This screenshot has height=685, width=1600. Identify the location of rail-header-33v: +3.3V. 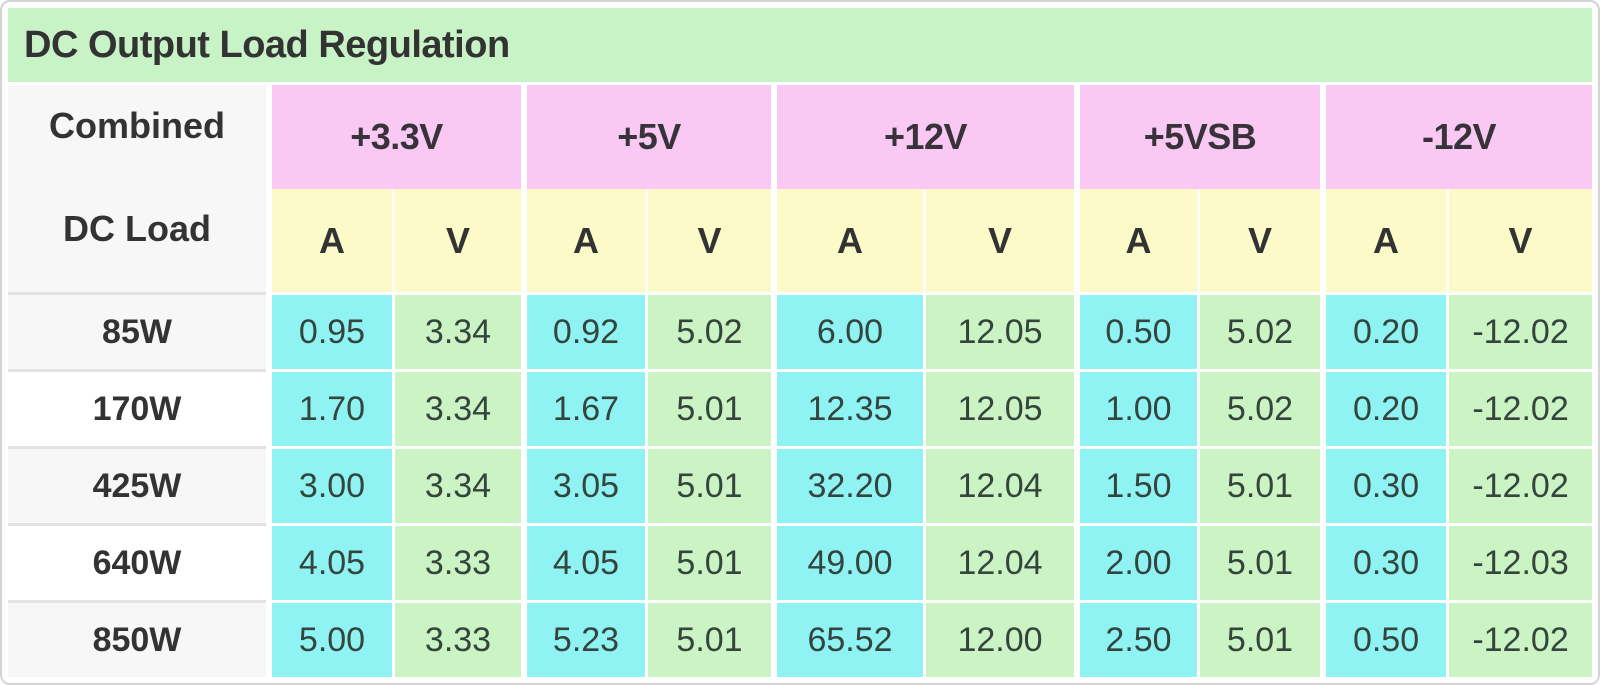
(393, 137).